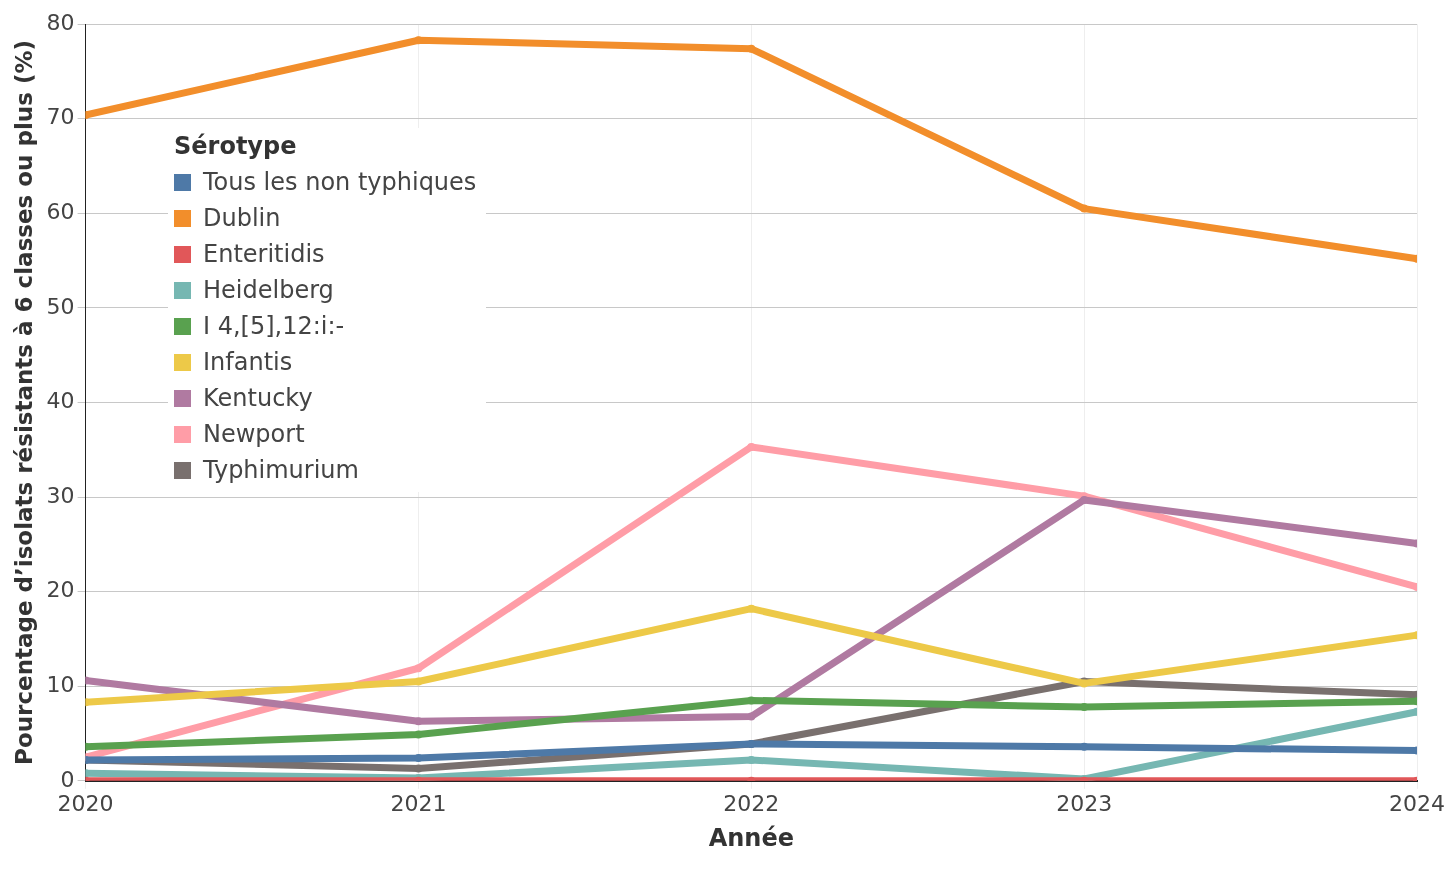 The width and height of the screenshot is (1455, 869). What do you see at coordinates (85, 803) in the screenshot?
I see `x-tick-label: 2020` at bounding box center [85, 803].